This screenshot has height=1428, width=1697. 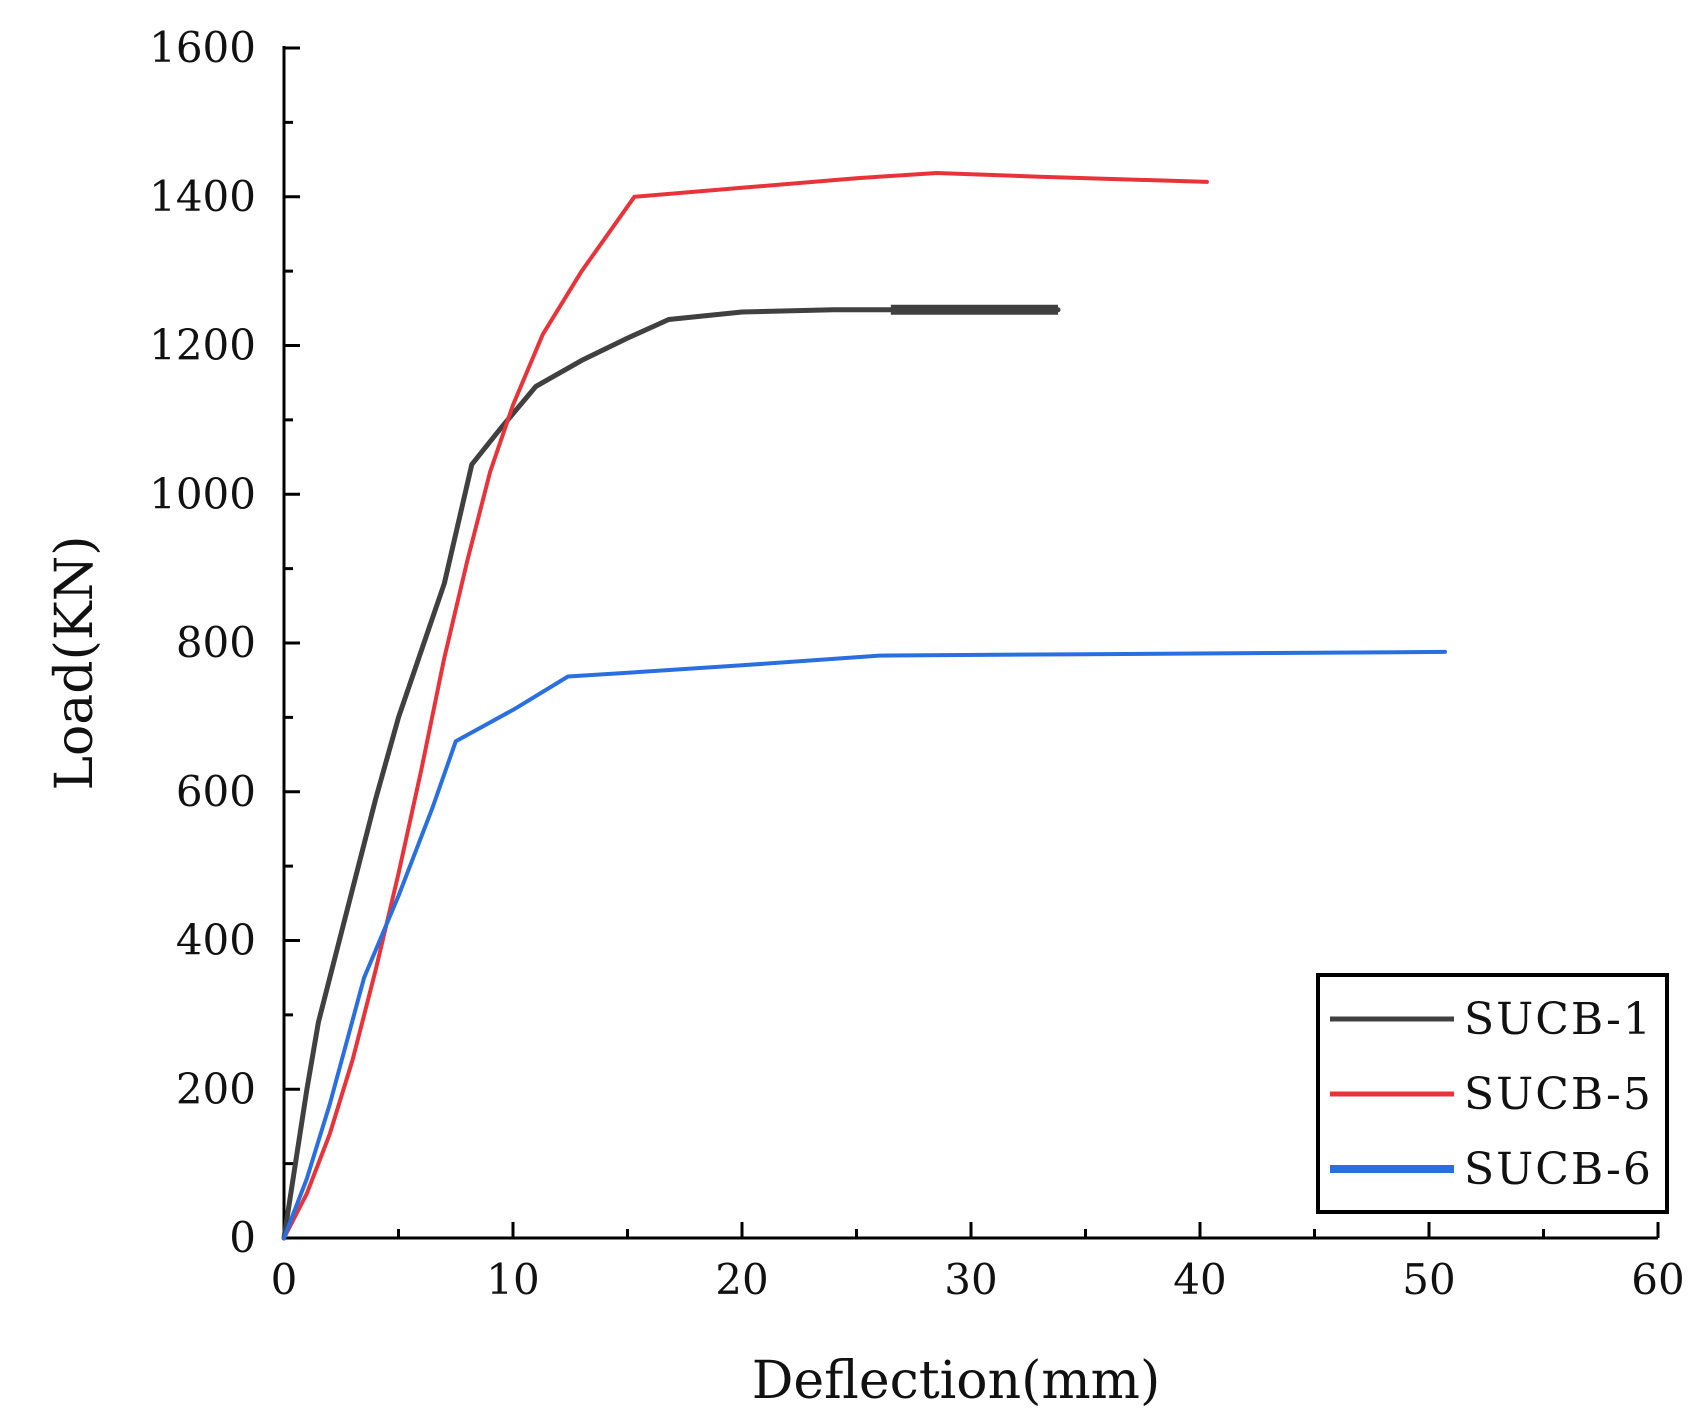 I want to click on x-tick-label: 20, so click(x=741, y=1279).